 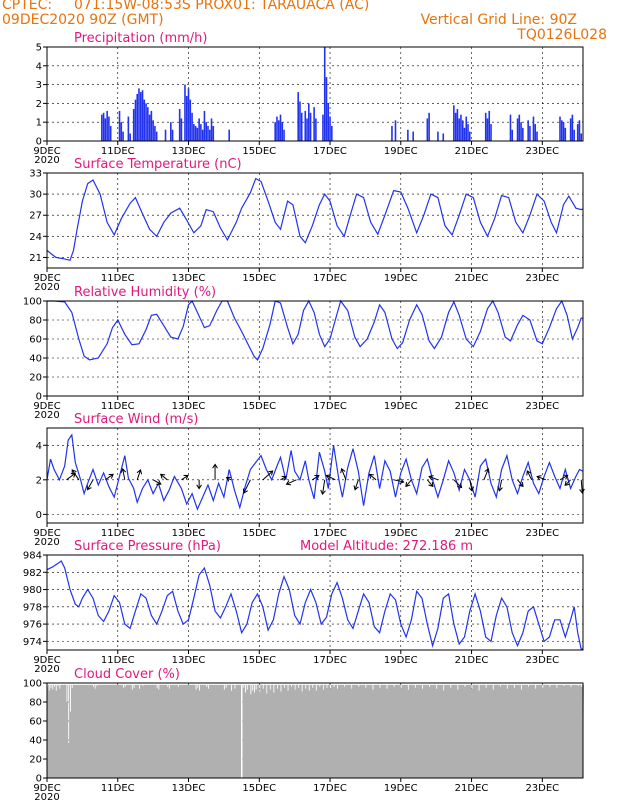 What do you see at coordinates (313, 604) in the screenshot?
I see `pressure-panel` at bounding box center [313, 604].